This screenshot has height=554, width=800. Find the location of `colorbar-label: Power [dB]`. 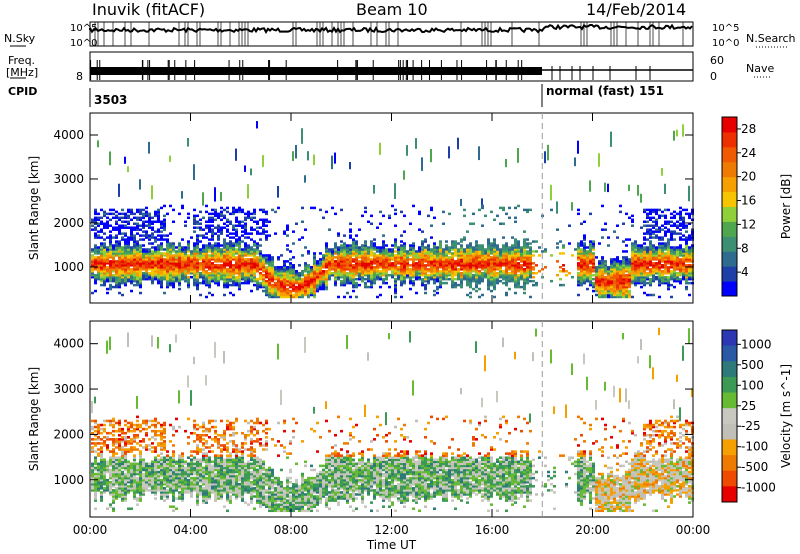

colorbar-label: Power [dB] is located at coordinates (786, 206).